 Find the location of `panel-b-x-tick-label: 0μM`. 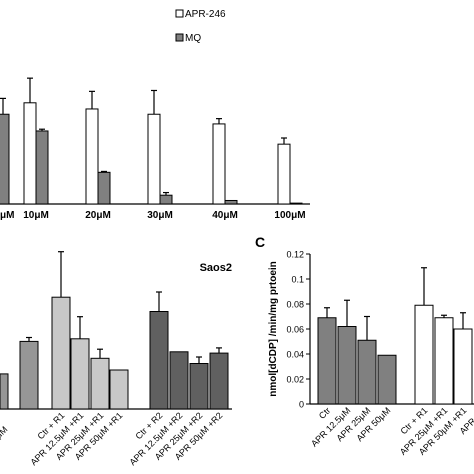

panel-b-x-tick-label: 0μM is located at coordinates (4, 434).